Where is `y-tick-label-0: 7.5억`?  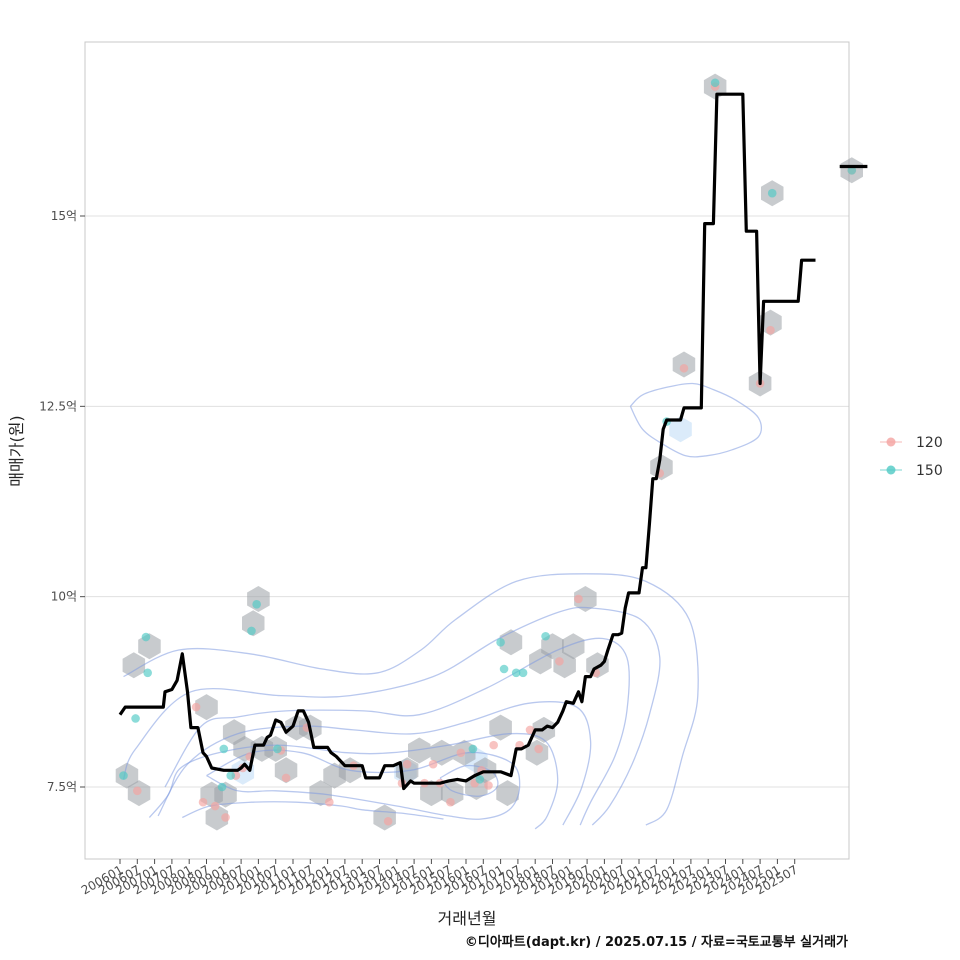 y-tick-label-0: 7.5억 is located at coordinates (62, 787).